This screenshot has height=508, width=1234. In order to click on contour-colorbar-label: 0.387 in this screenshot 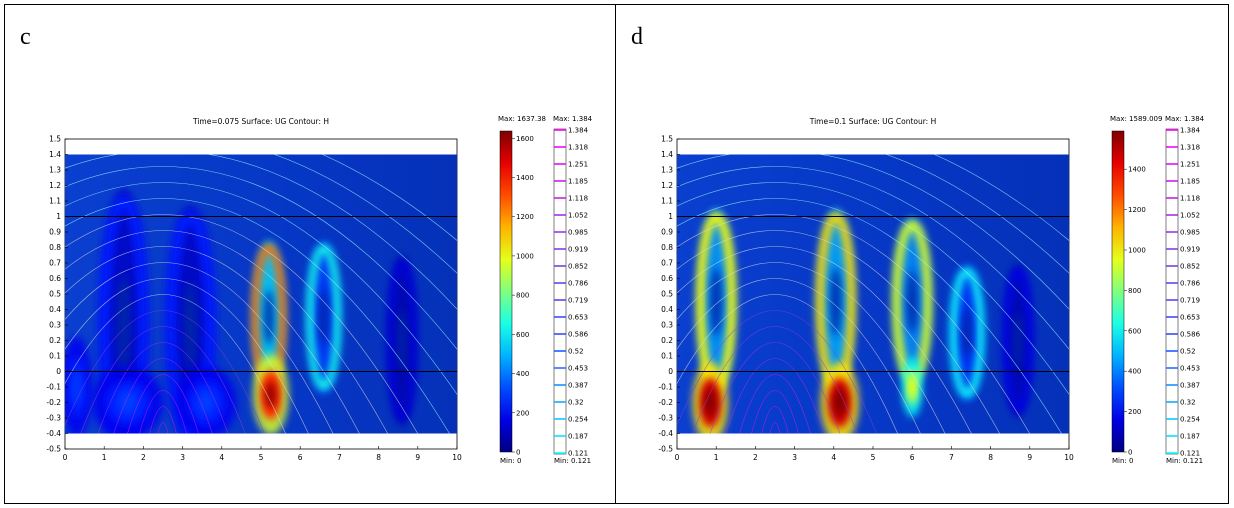, I will do `click(1190, 386)`.